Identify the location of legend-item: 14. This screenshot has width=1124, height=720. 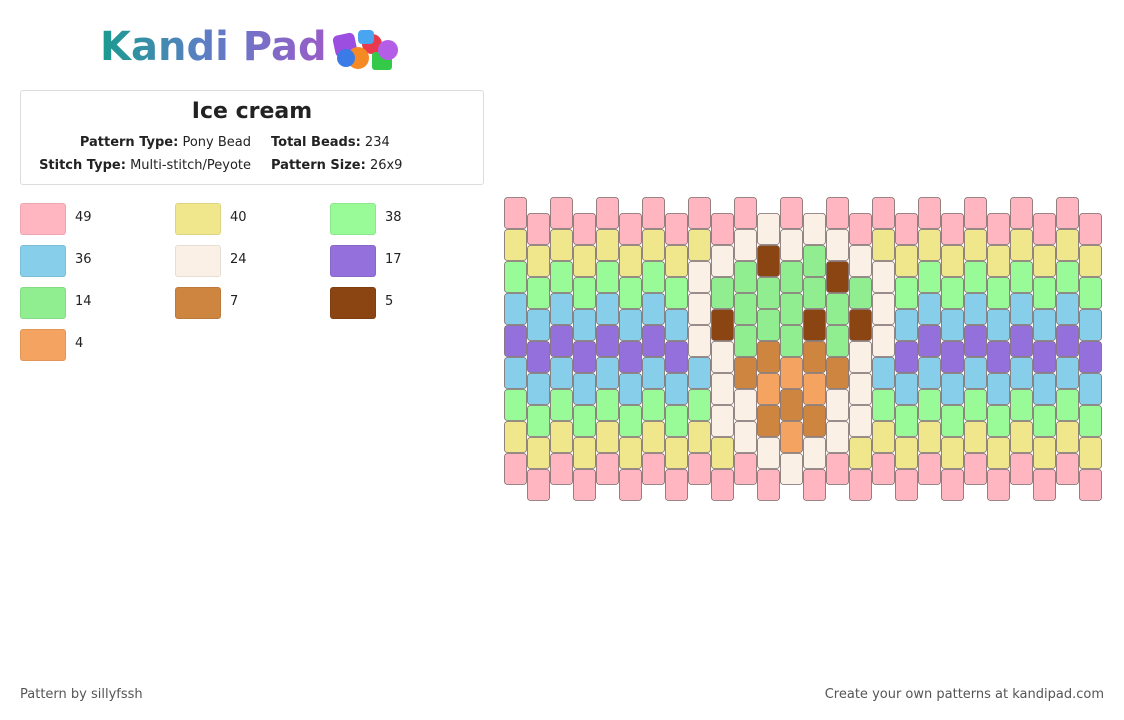
(90, 303).